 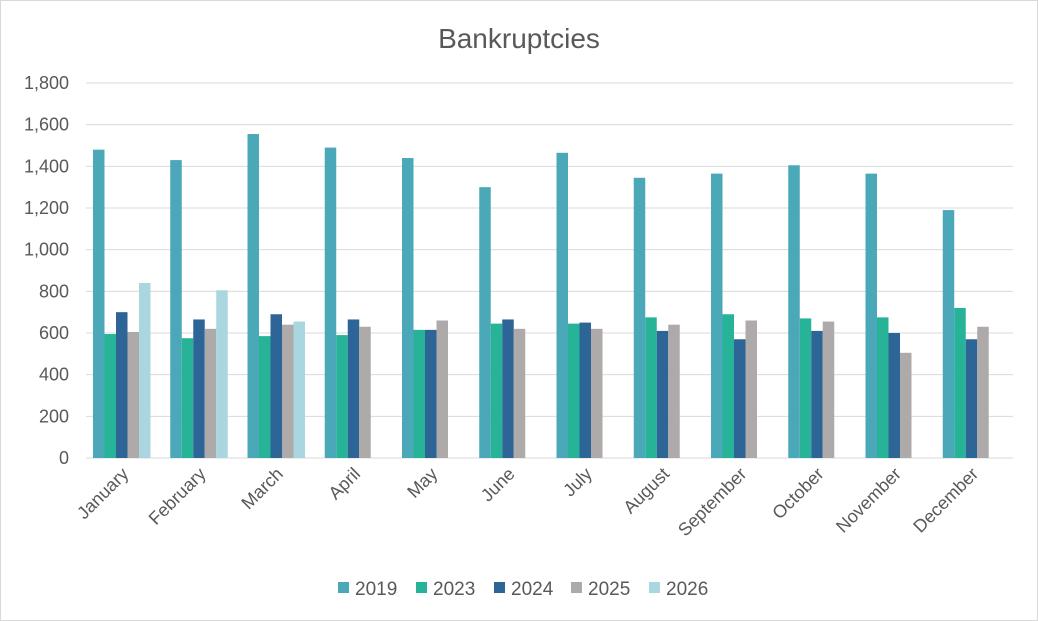 What do you see at coordinates (122, 385) in the screenshot?
I see `bar-2024-january` at bounding box center [122, 385].